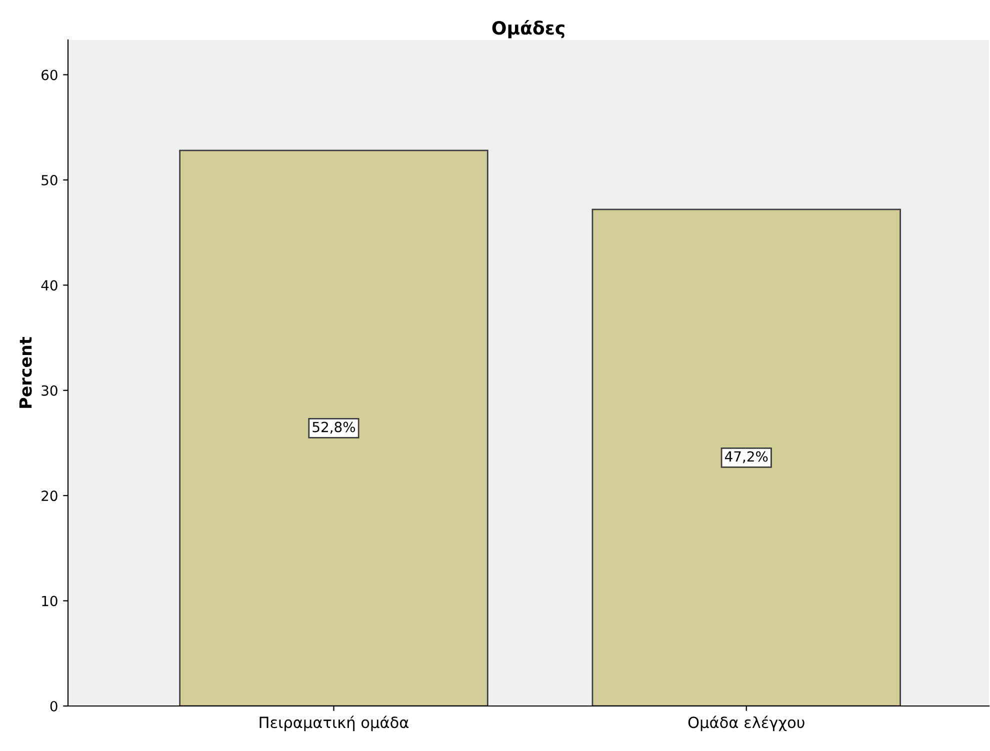 The image size is (990, 751). Describe the element at coordinates (50, 601) in the screenshot. I see `y-tick-label: 10` at that location.